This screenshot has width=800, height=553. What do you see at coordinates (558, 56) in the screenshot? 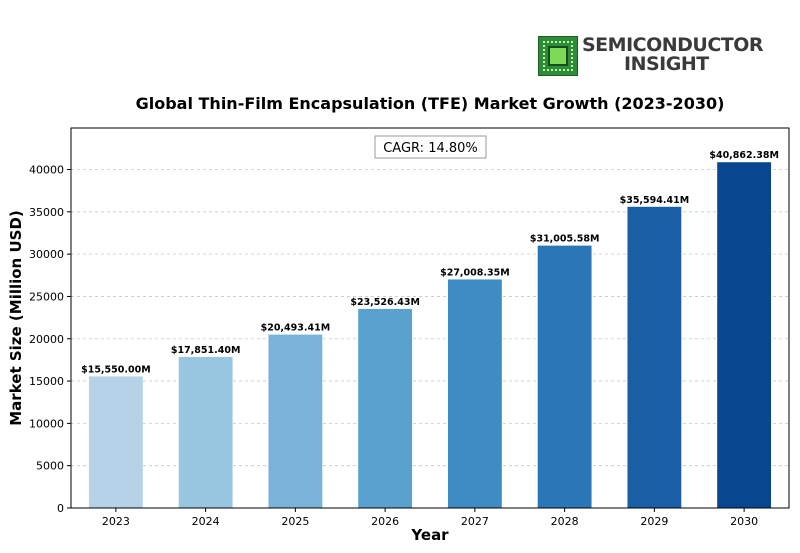
I see `chip-icon` at bounding box center [558, 56].